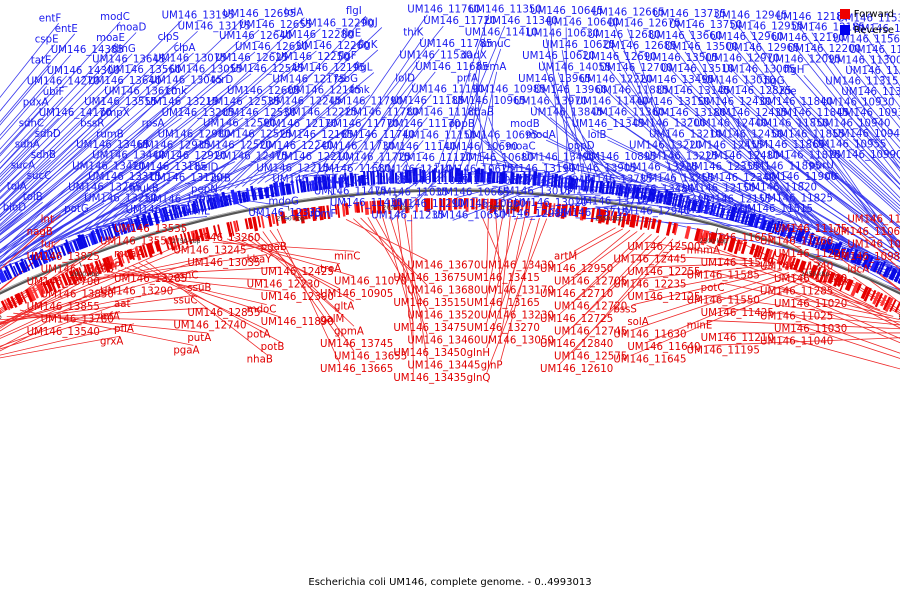 The image size is (900, 600). I want to click on reverse-gene-label: potG, so click(76, 209).